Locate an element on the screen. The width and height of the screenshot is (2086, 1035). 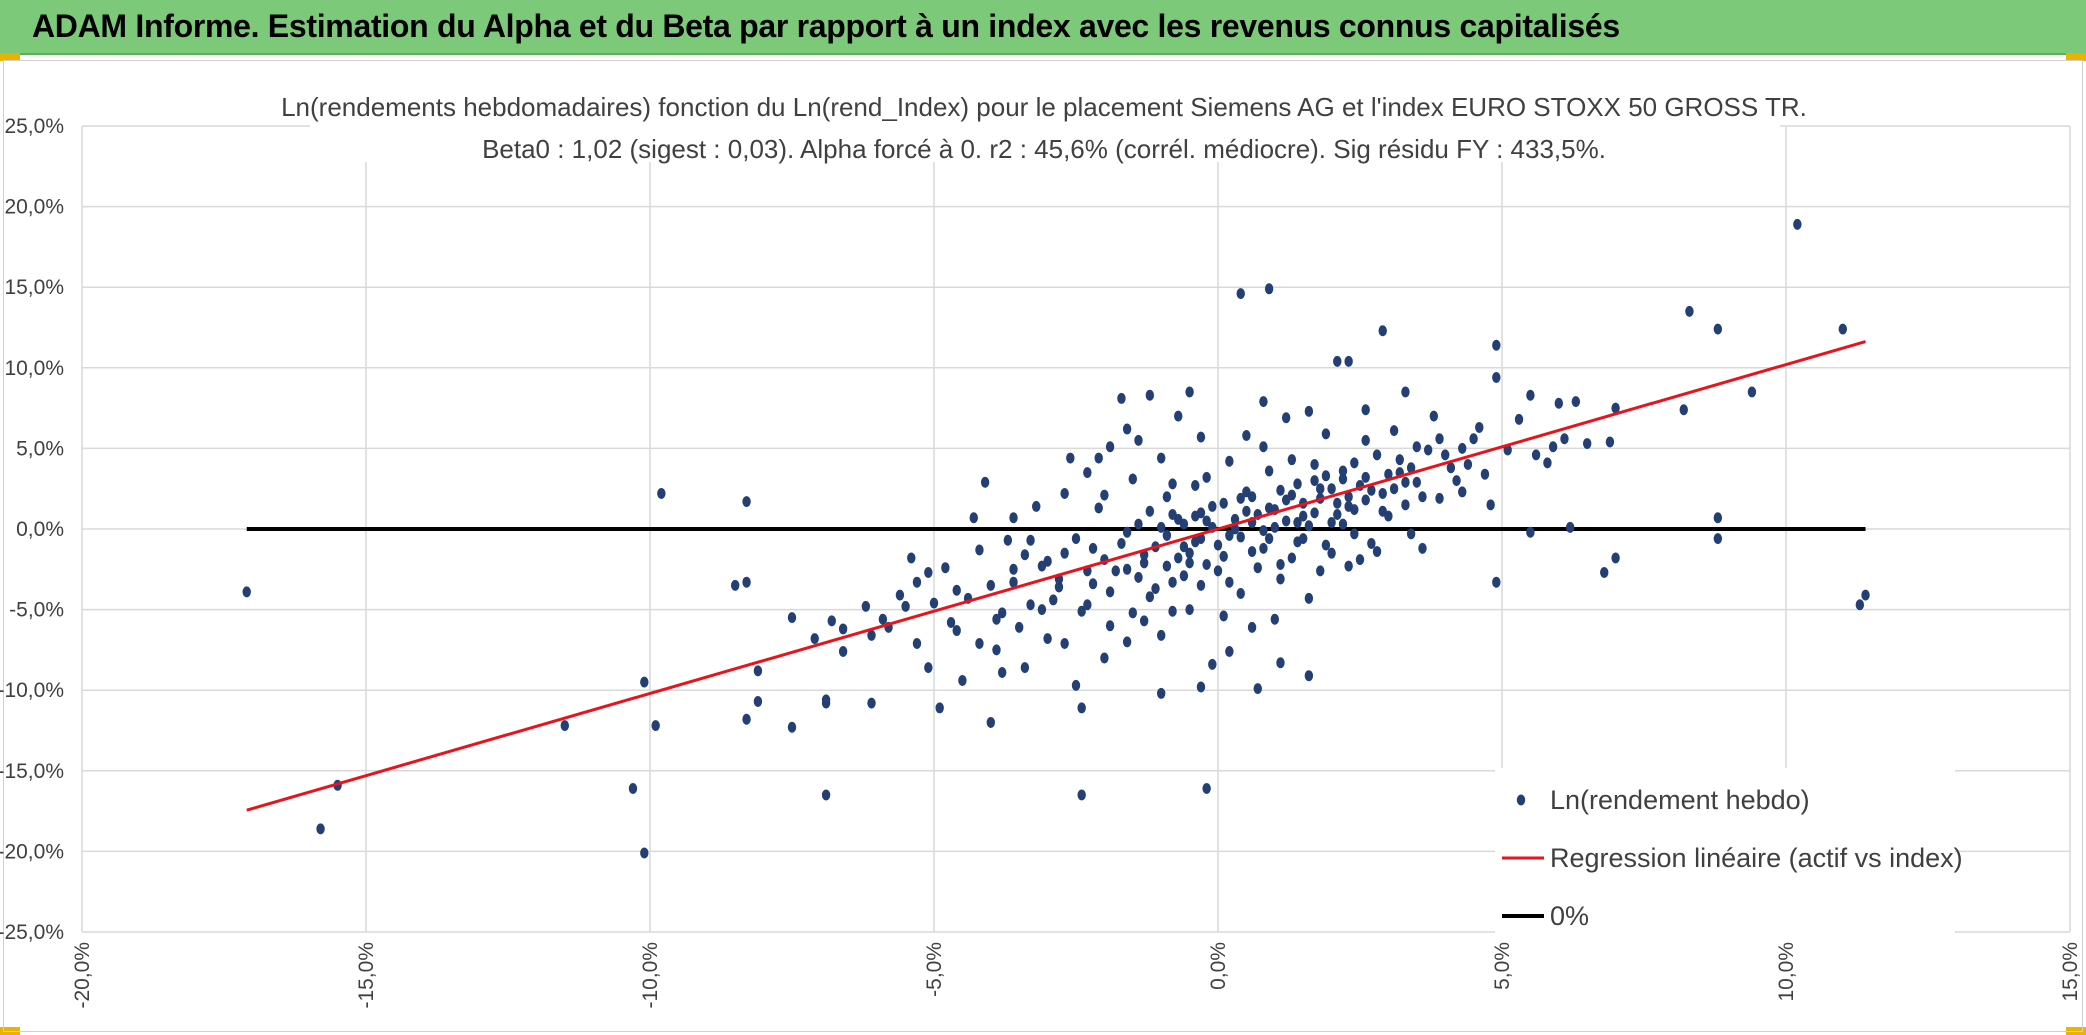
legend-marker-points is located at coordinates (1521, 800).